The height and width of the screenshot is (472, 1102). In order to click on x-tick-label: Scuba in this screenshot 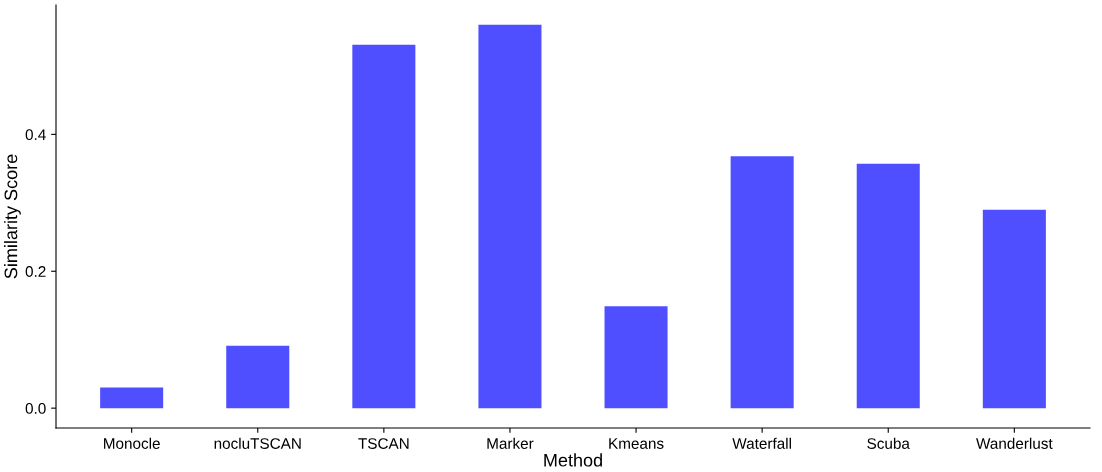, I will do `click(888, 443)`.